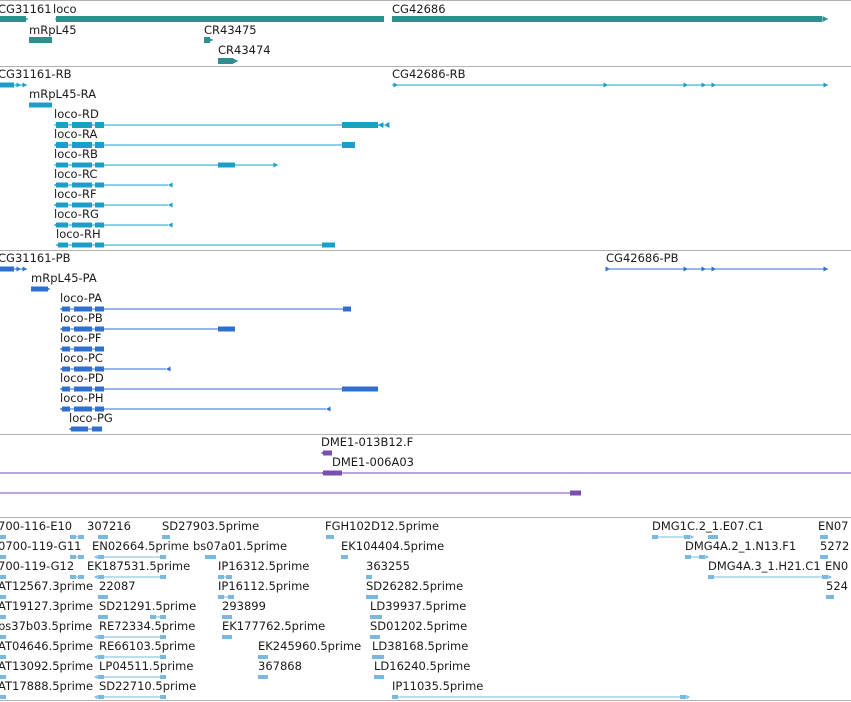 This screenshot has height=702, width=851. Describe the element at coordinates (244, 50) in the screenshot. I see `gene-label-cr43474: CR43474` at that location.